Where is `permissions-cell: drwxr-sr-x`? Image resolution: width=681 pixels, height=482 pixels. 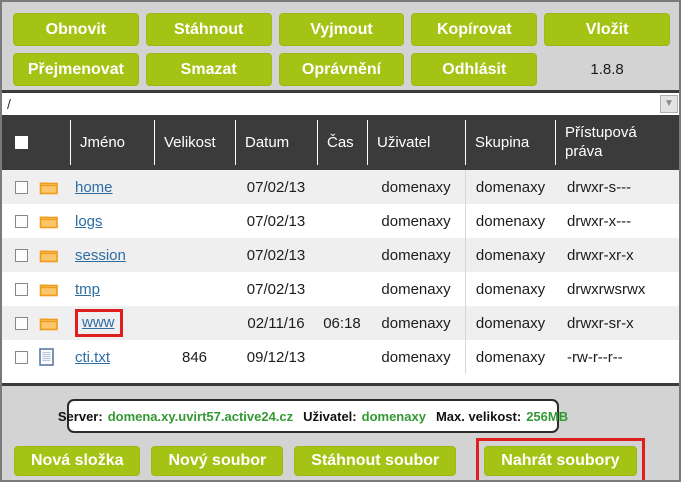 permissions-cell: drwxr-sr-x is located at coordinates (600, 323).